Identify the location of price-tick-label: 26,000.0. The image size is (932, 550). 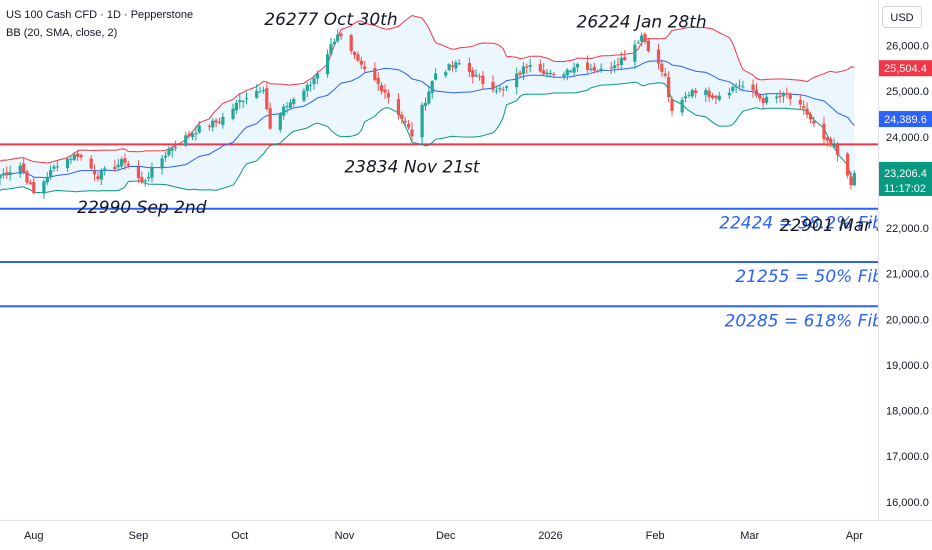
(907, 47).